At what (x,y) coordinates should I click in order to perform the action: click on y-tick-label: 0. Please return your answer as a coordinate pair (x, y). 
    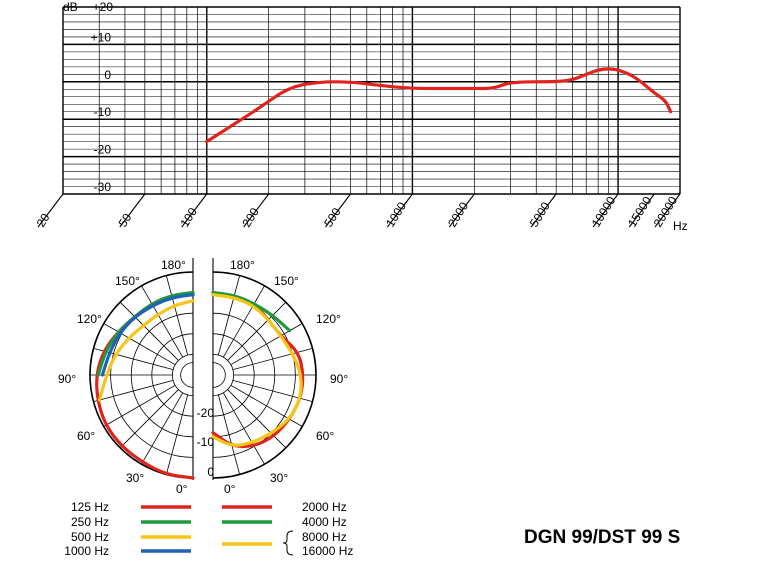
    Looking at the image, I should click on (107, 75).